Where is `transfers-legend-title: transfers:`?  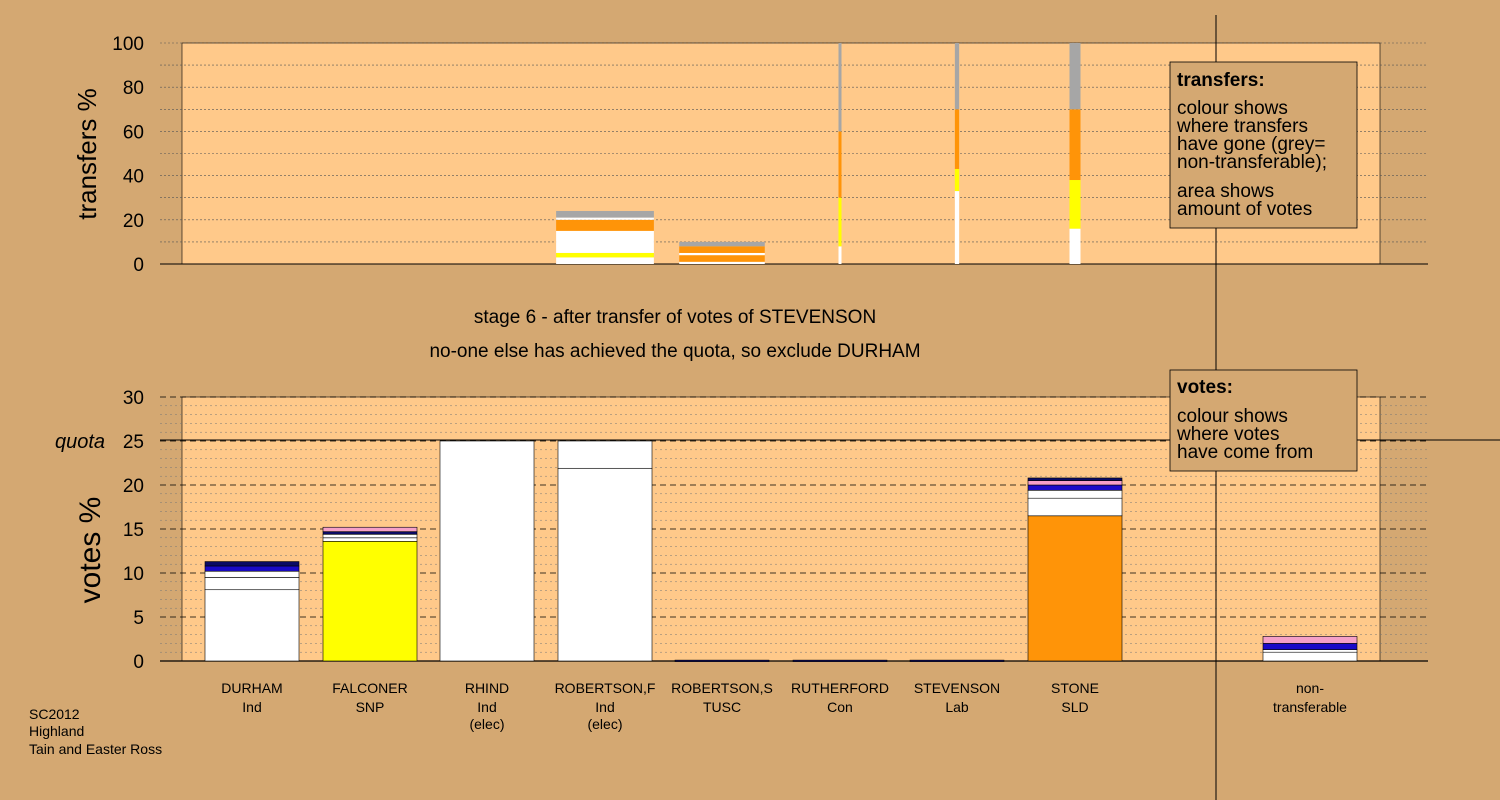 transfers-legend-title: transfers: is located at coordinates (1221, 80).